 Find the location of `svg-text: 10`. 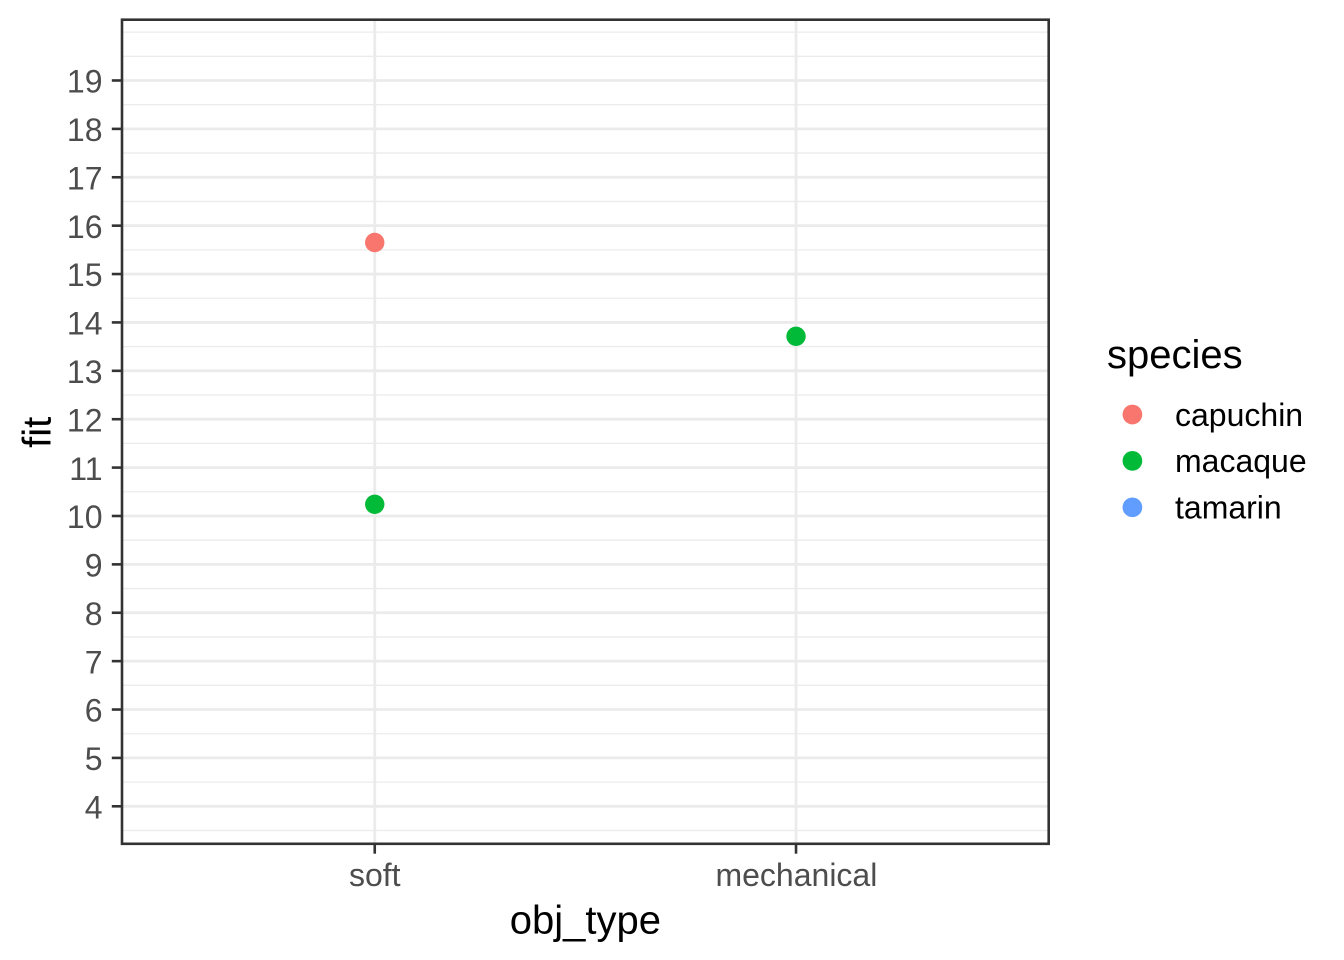

svg-text: 10 is located at coordinates (85, 517).